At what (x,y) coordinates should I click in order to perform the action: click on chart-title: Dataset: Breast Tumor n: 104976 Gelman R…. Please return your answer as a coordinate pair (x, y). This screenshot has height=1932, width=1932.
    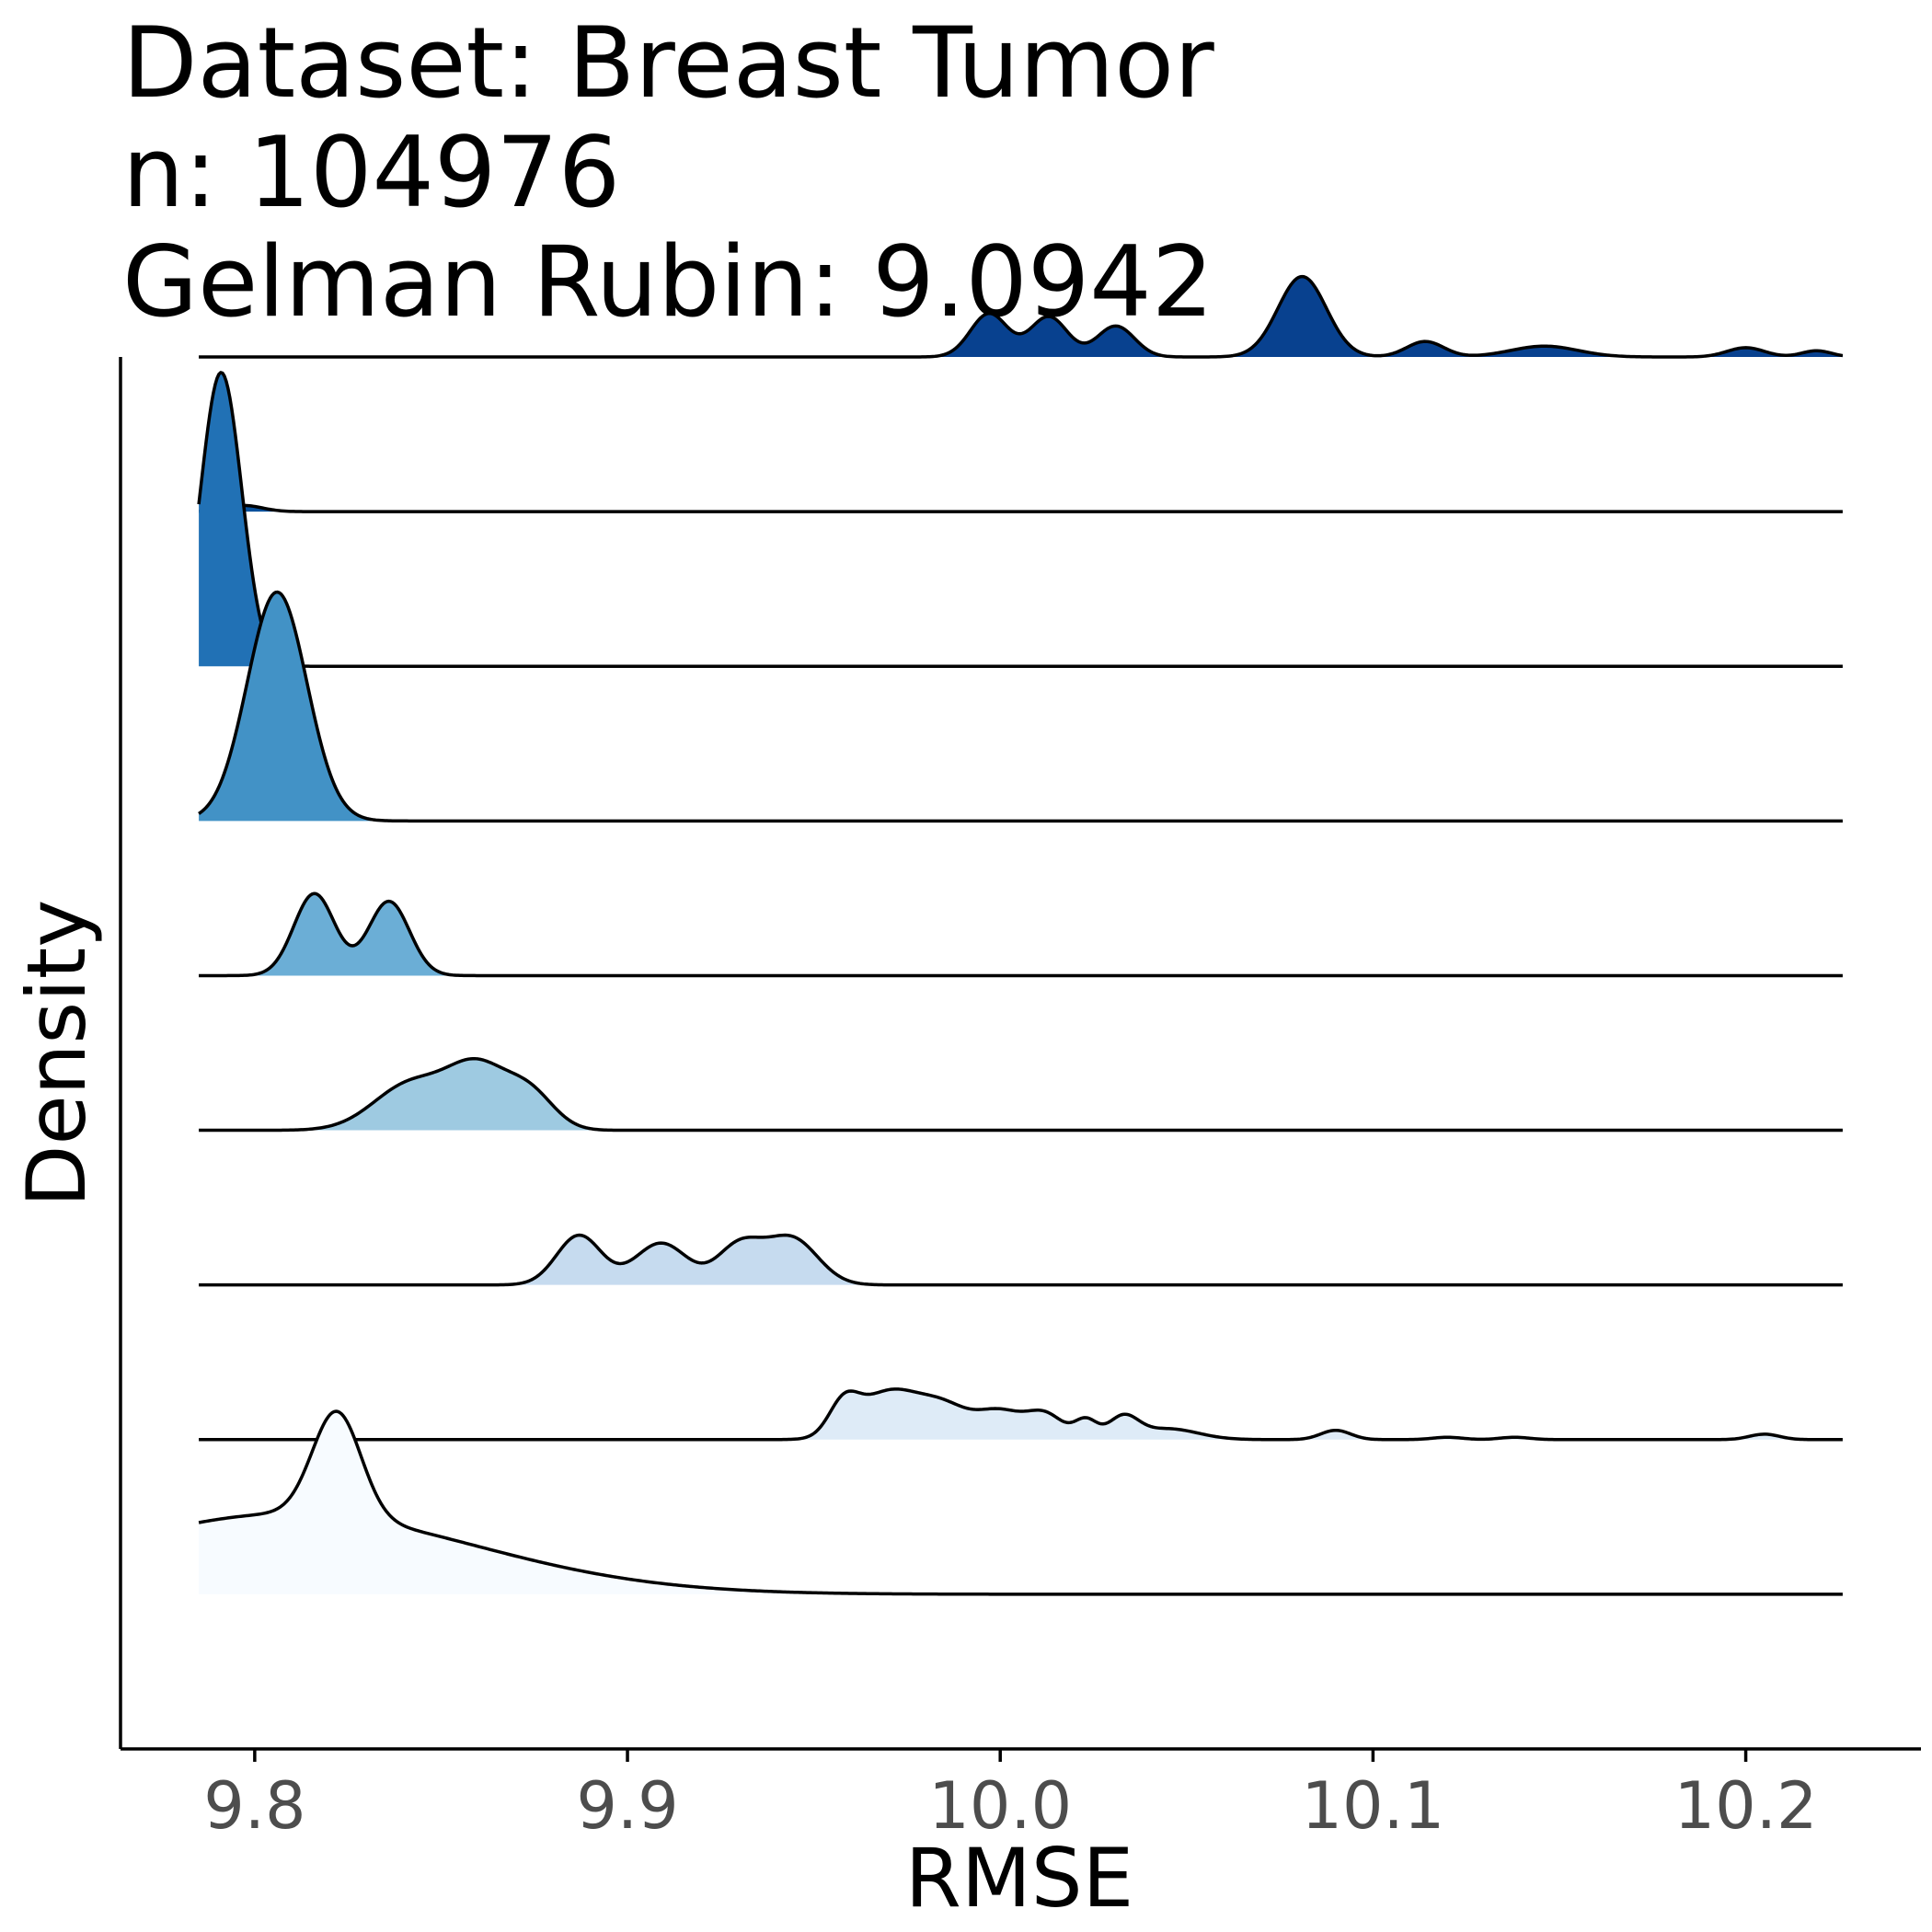
    Looking at the image, I should click on (668, 172).